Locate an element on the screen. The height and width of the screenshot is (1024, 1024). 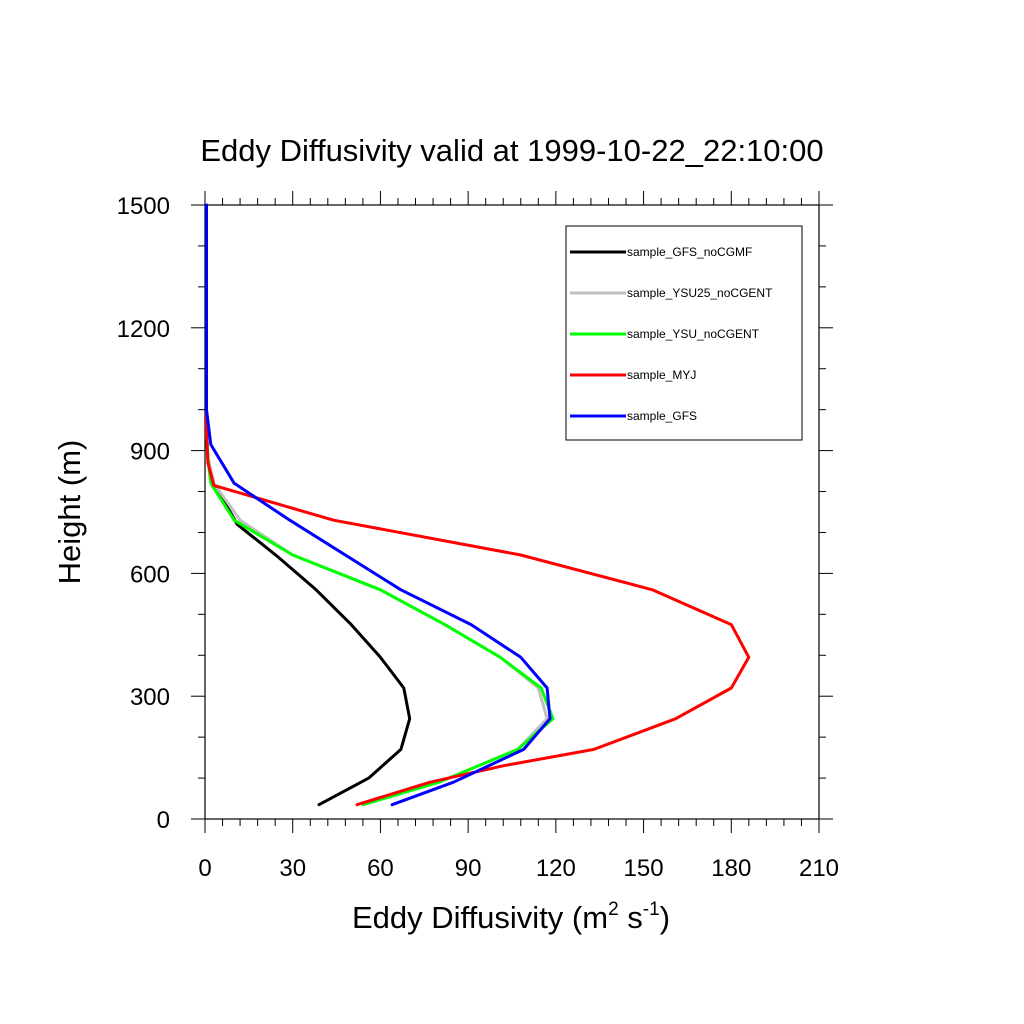
legend-label: sample_GFS_noCGMF is located at coordinates (689, 252).